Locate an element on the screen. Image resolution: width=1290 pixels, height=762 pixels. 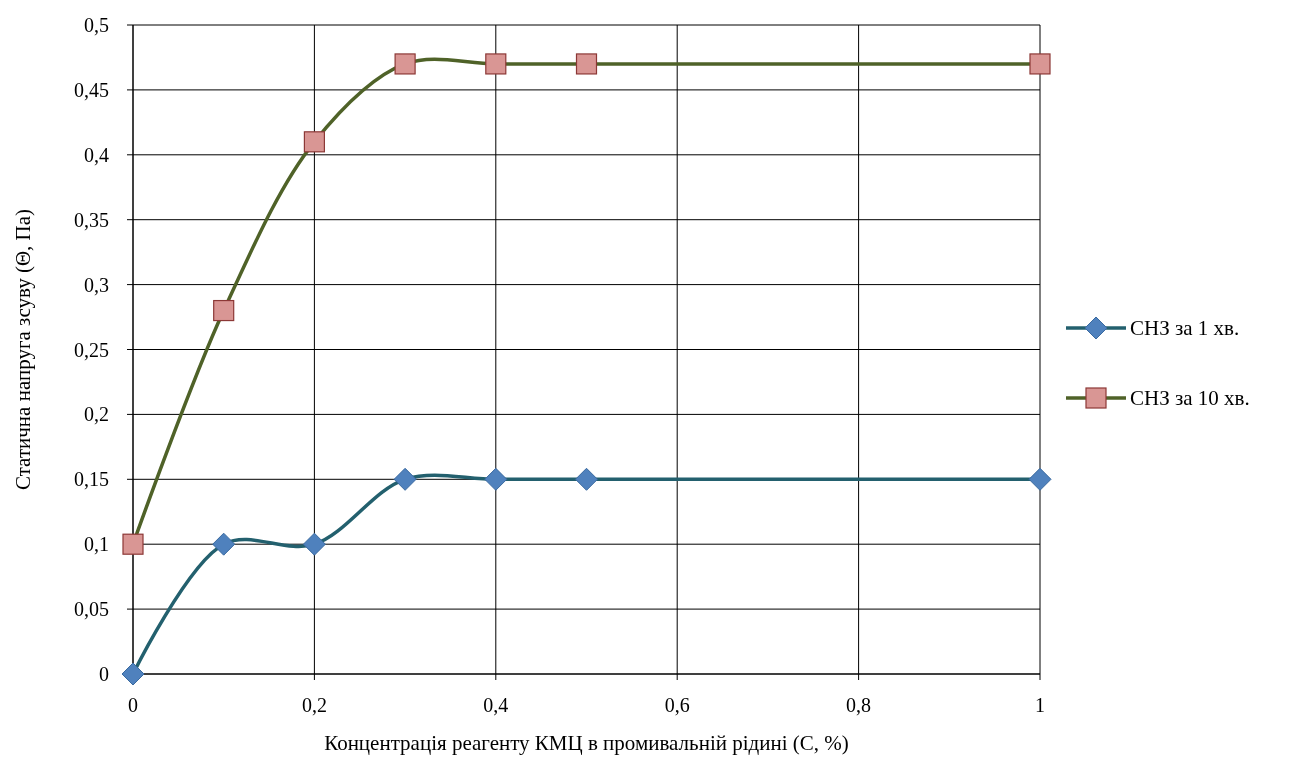
x-tick-label: 0,2 is located at coordinates (314, 705).